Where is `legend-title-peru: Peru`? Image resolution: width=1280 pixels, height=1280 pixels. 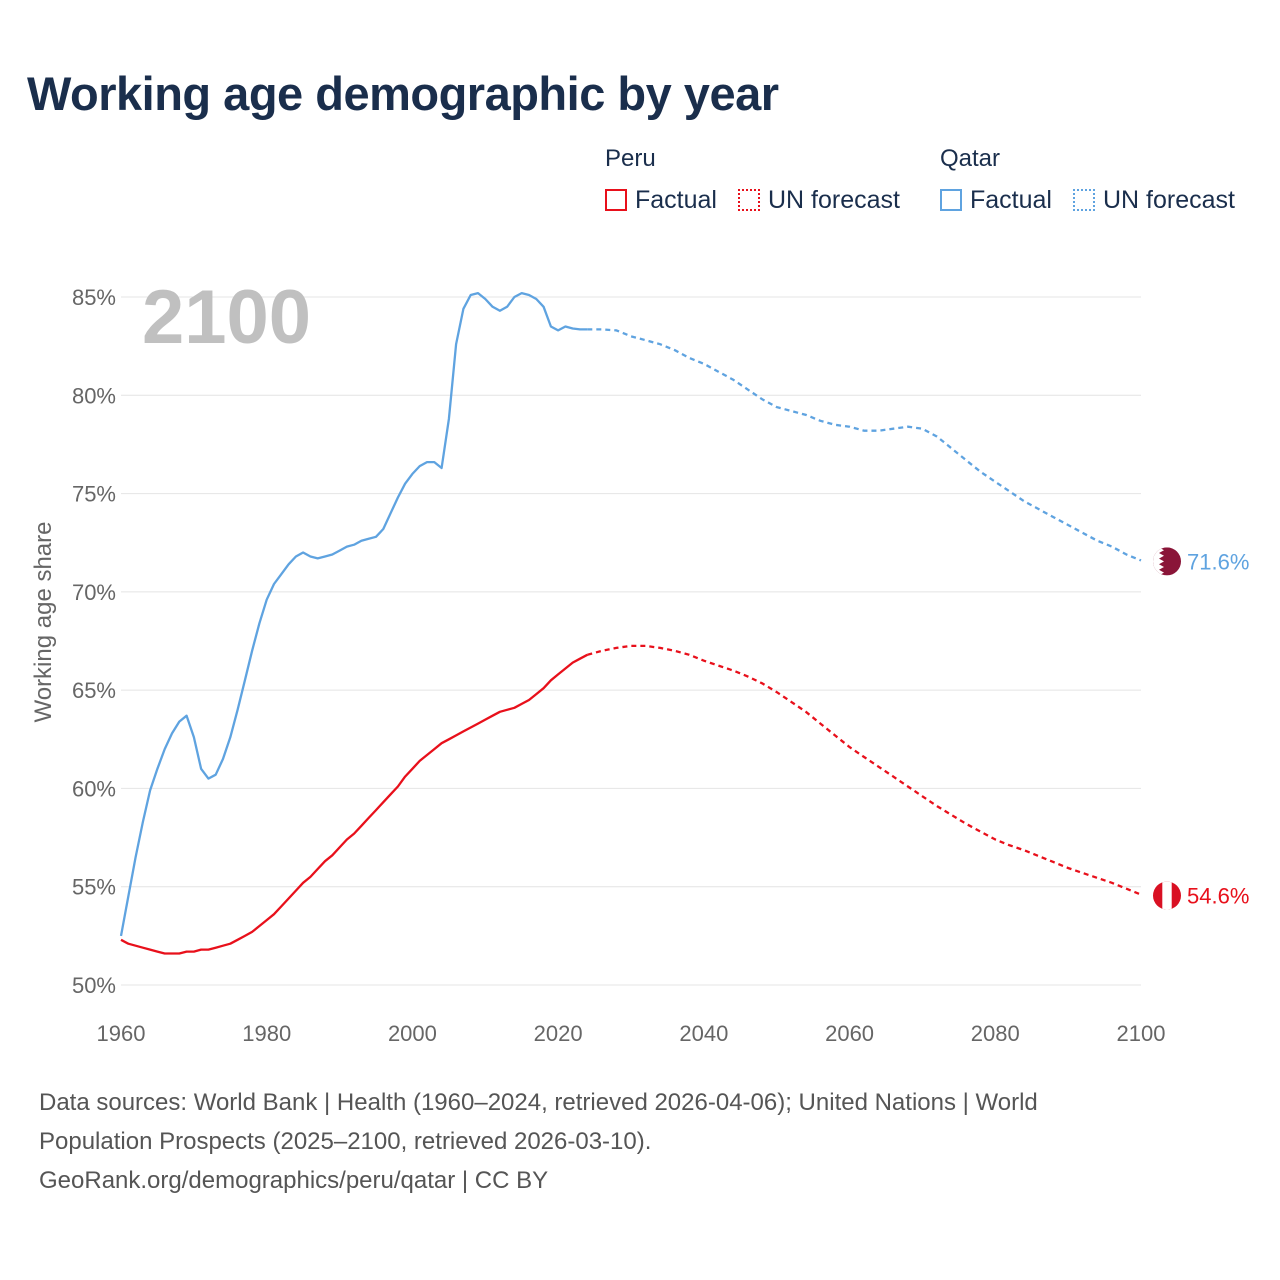 legend-title-peru: Peru is located at coordinates (630, 158).